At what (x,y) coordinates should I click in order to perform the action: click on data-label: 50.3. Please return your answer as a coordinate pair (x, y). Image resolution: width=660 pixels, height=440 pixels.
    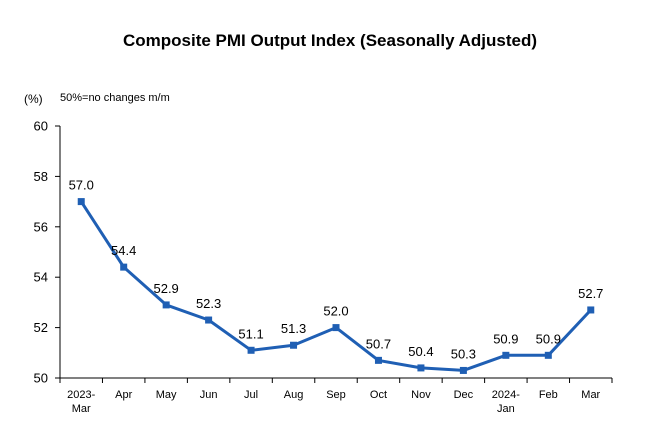
    Looking at the image, I should click on (463, 353).